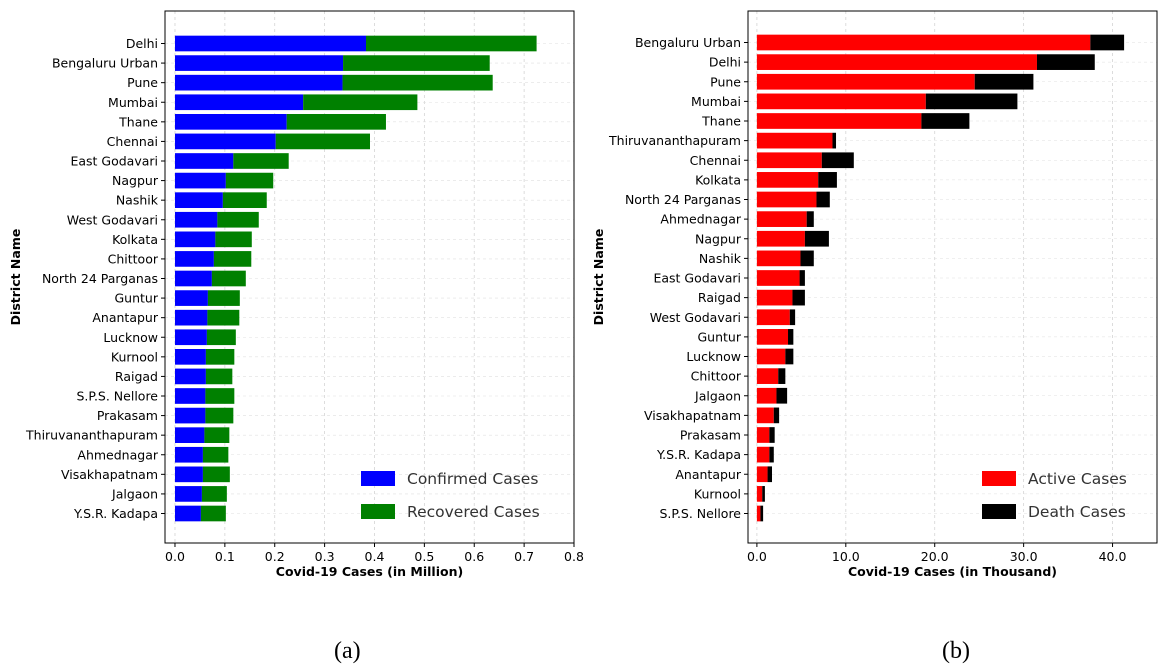 Image resolution: width=1158 pixels, height=669 pixels. I want to click on bar-confirmed-cases-kolkata, so click(195, 239).